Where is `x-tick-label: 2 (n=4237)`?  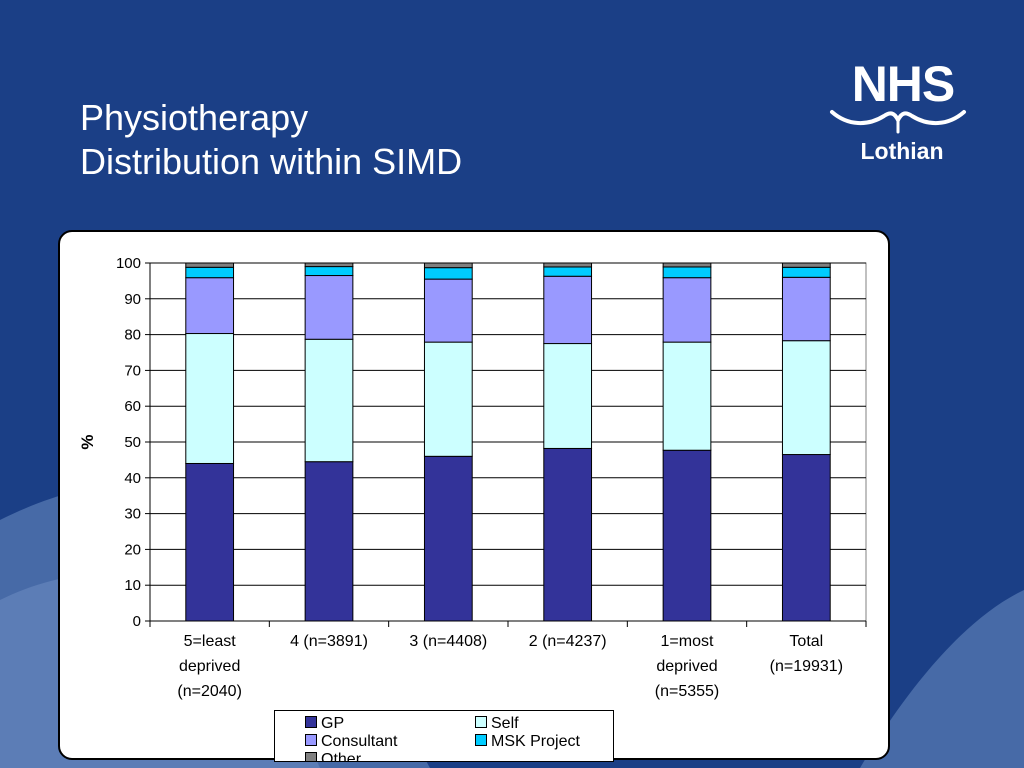
x-tick-label: 2 (n=4237) is located at coordinates (568, 641).